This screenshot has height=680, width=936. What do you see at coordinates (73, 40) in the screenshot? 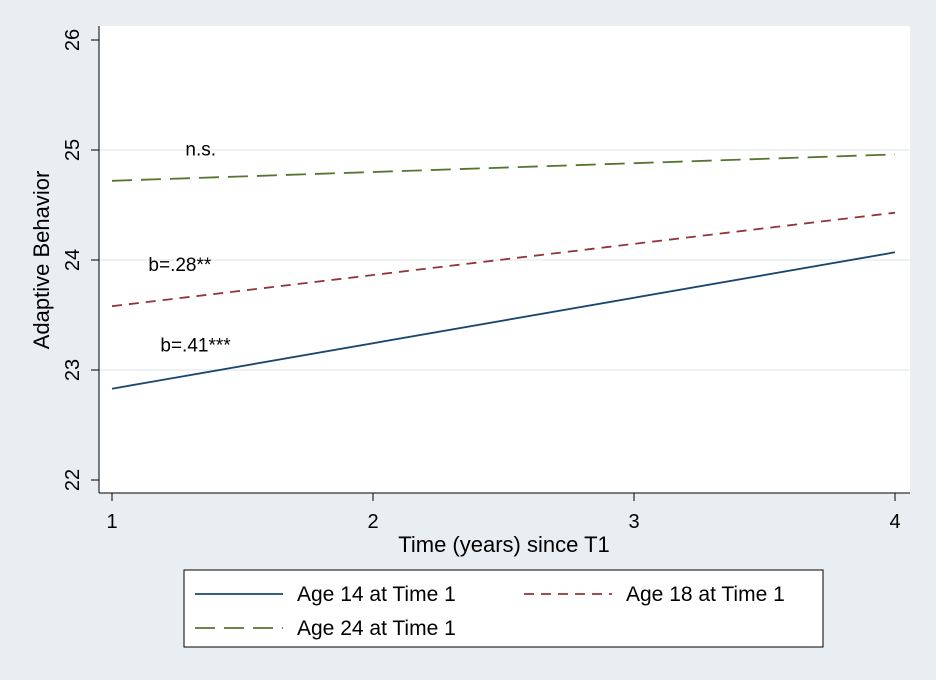
I see `y-tick-label-4: 26` at bounding box center [73, 40].